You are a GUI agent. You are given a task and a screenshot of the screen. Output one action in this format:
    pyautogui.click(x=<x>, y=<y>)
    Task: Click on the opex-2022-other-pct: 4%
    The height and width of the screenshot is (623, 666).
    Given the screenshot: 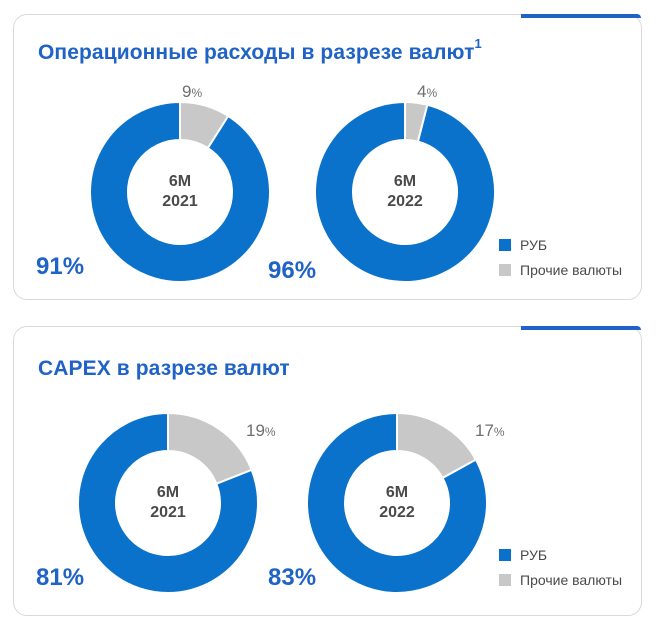 What is the action you would take?
    pyautogui.click(x=427, y=91)
    